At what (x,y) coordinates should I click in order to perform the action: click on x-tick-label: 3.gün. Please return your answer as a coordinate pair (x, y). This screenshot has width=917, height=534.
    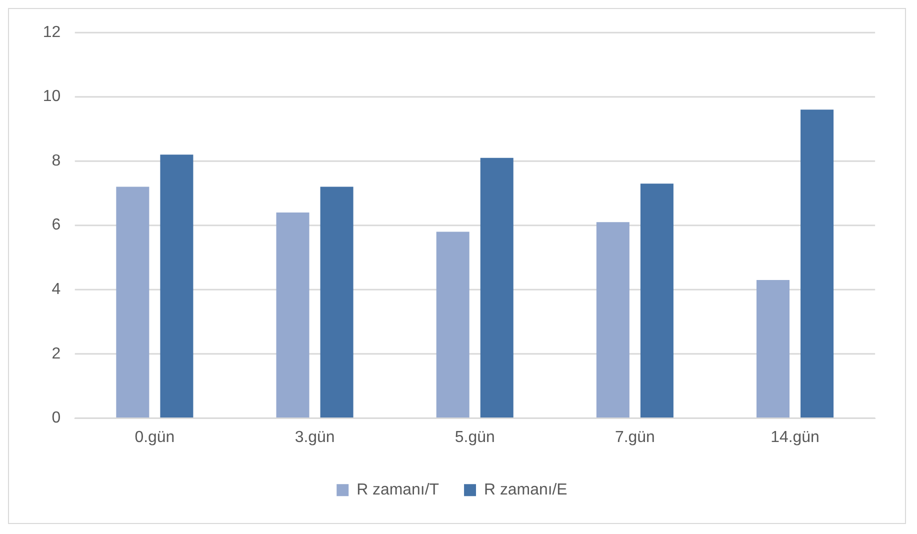
    Looking at the image, I should click on (314, 437).